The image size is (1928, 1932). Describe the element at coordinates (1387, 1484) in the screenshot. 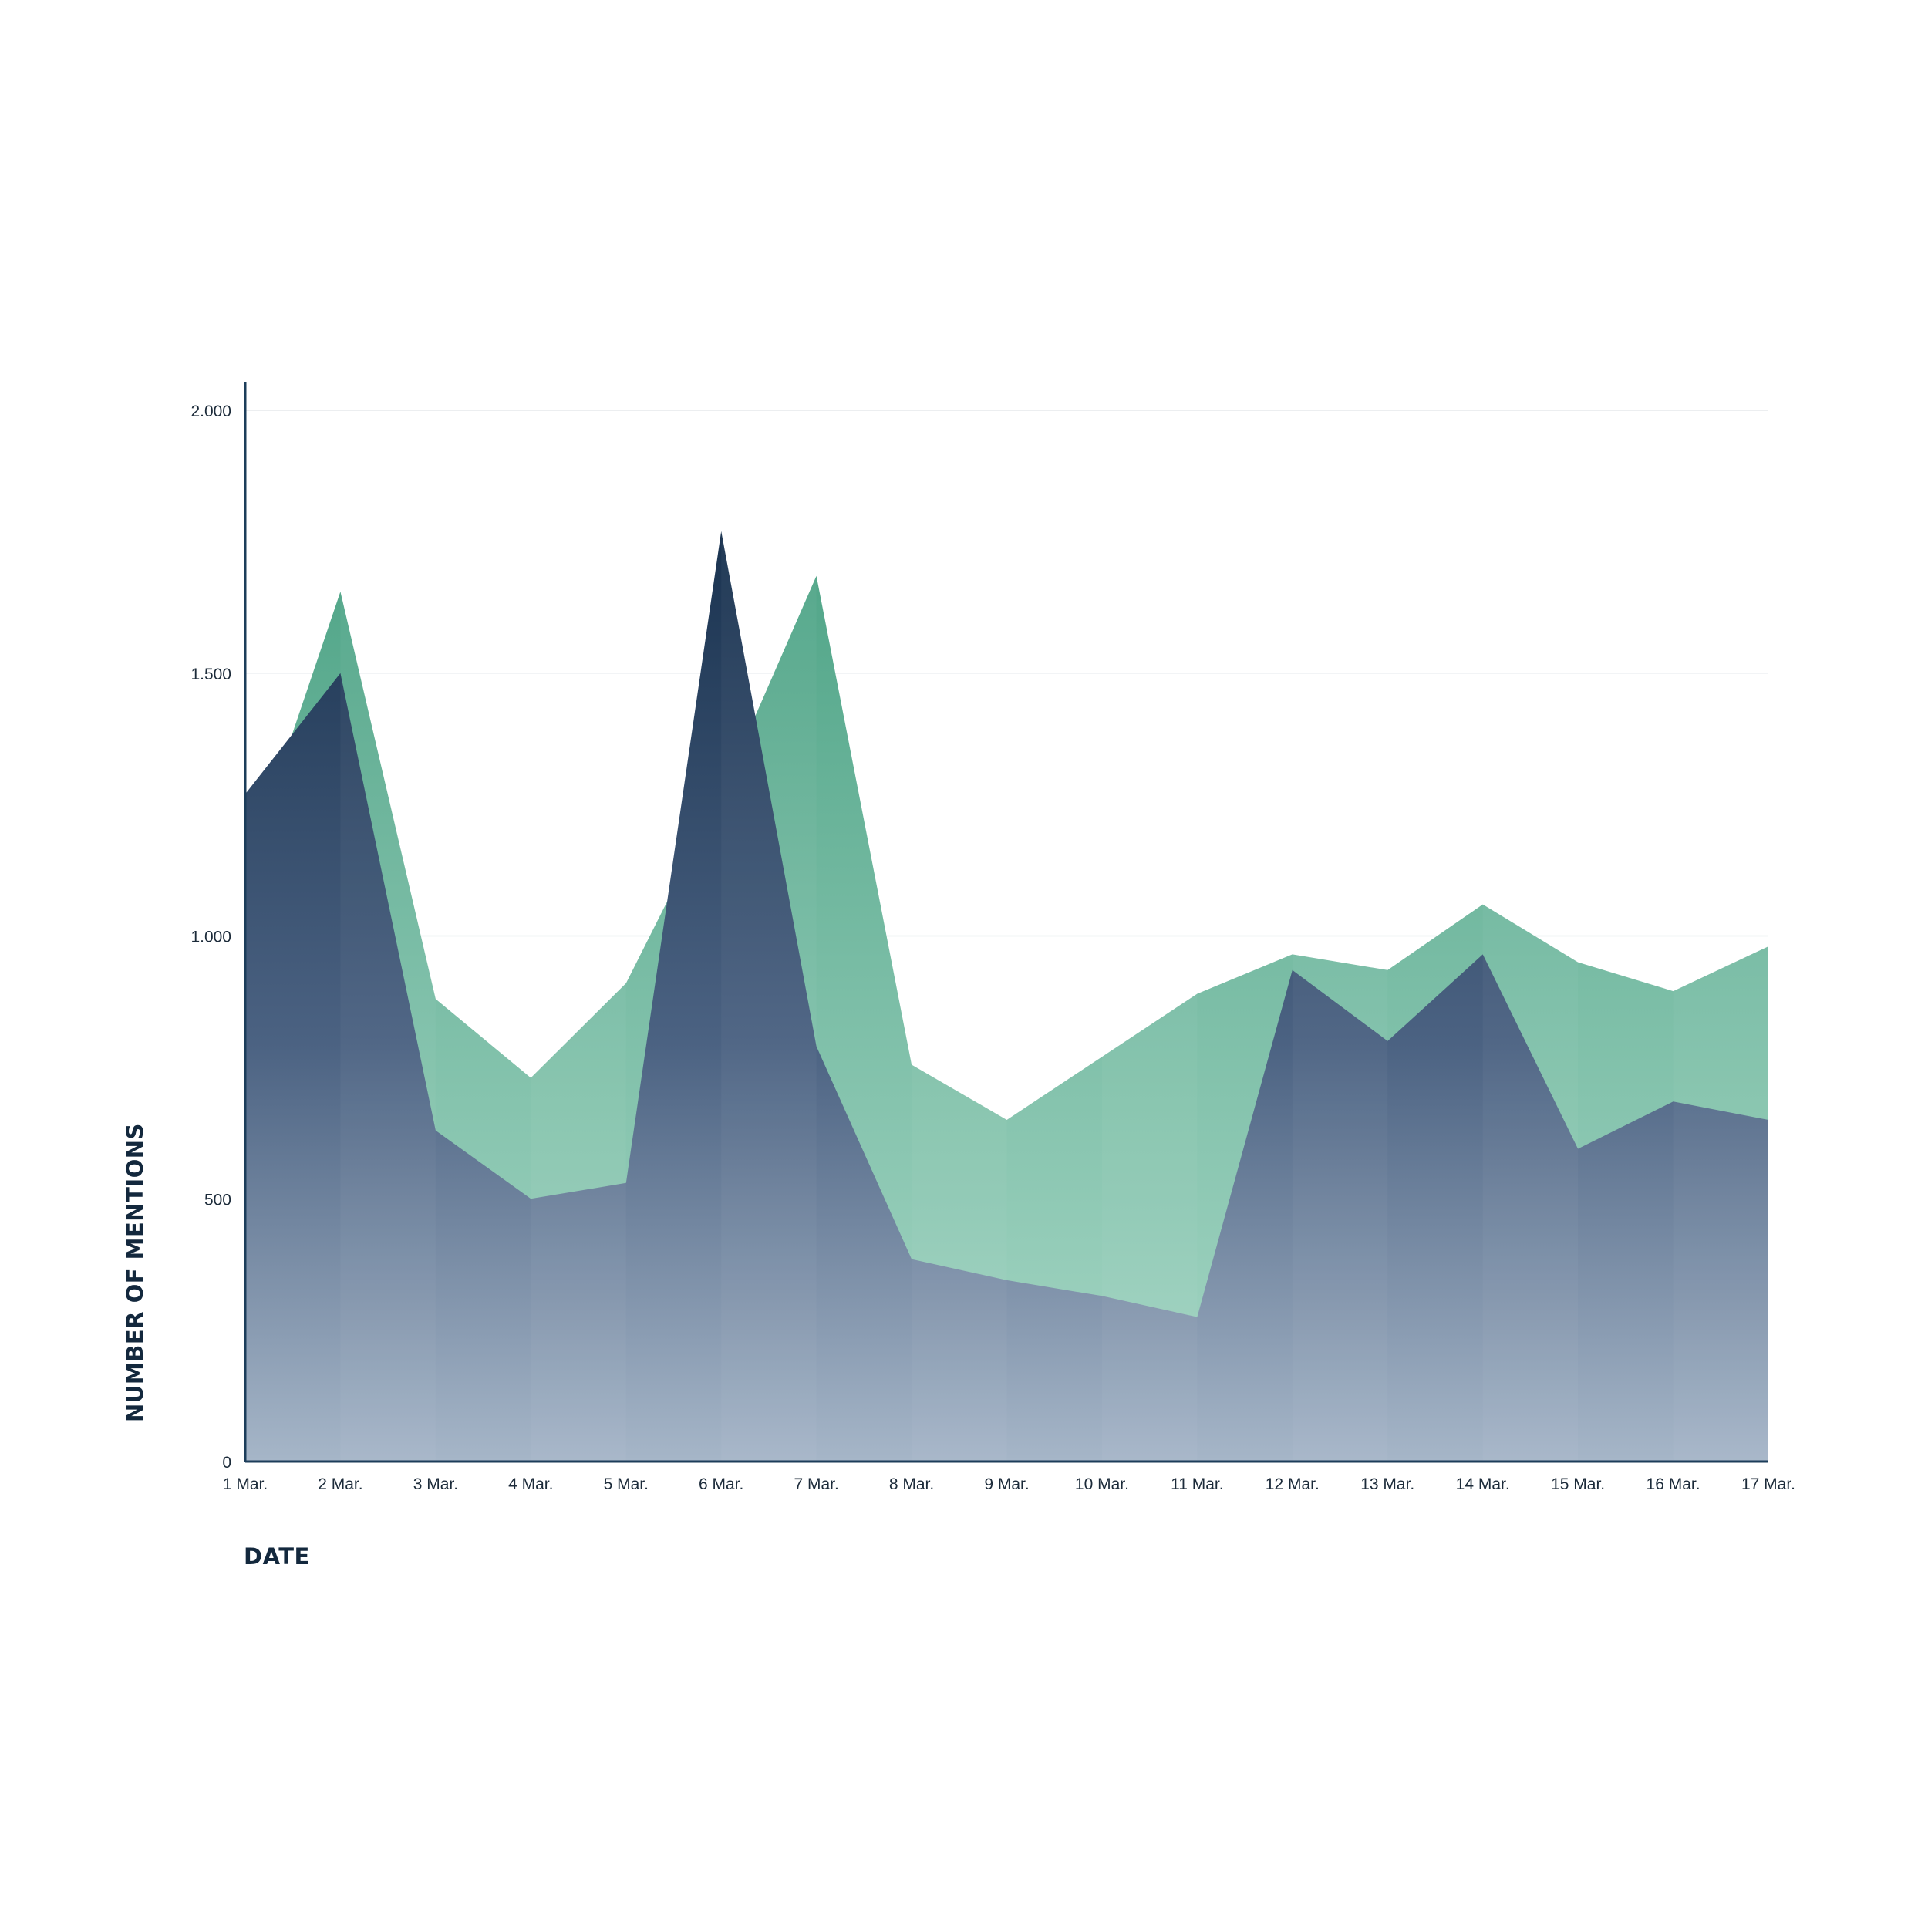

I see `x-tick-label: 13 Mar.` at that location.